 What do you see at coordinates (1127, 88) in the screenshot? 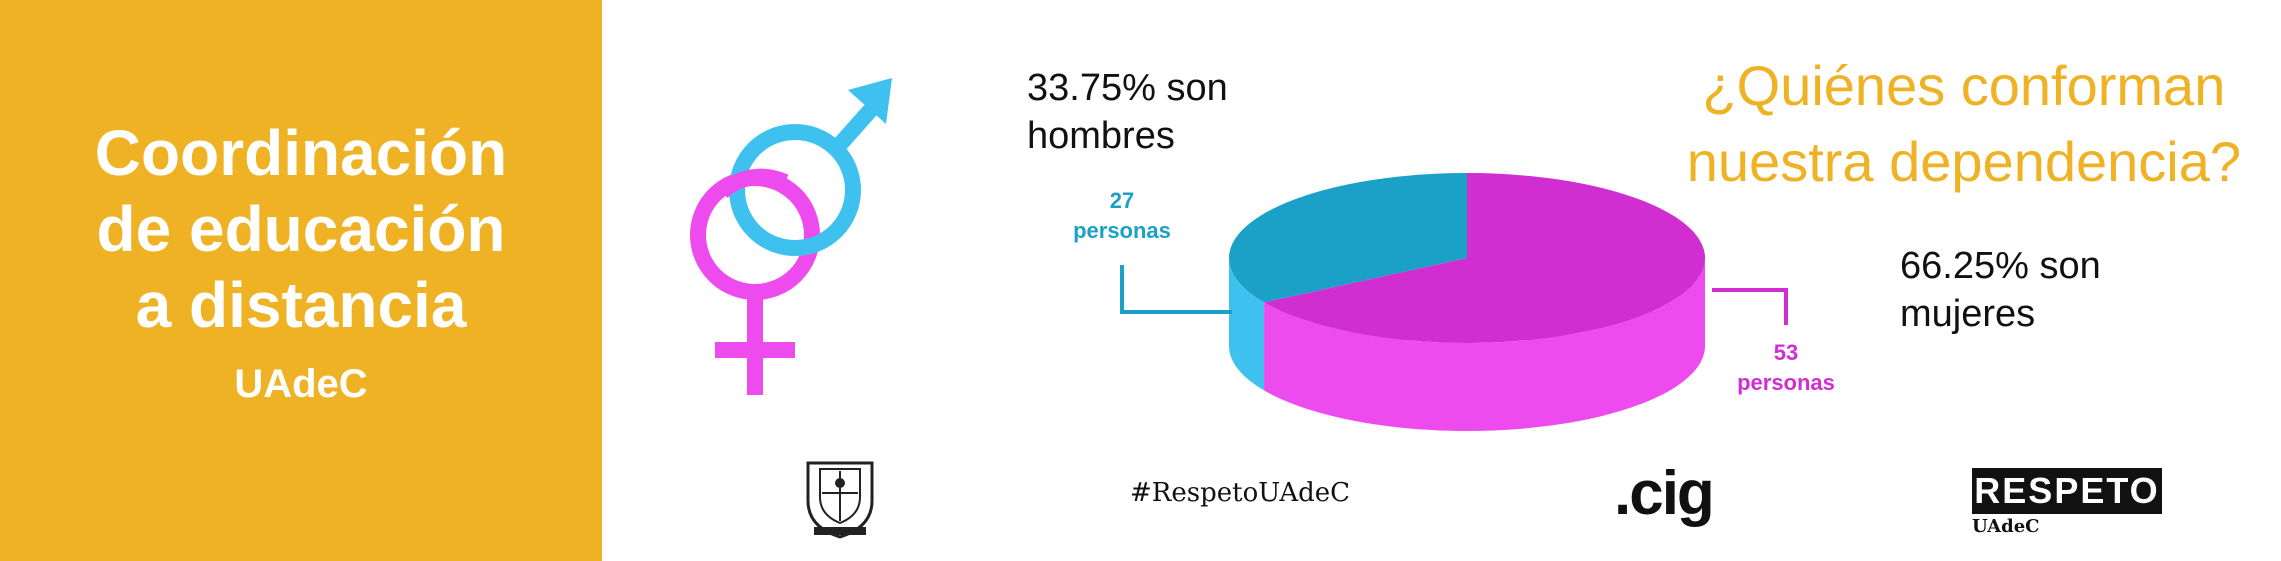
I see `men-stat-line: 33.75% son` at bounding box center [1127, 88].